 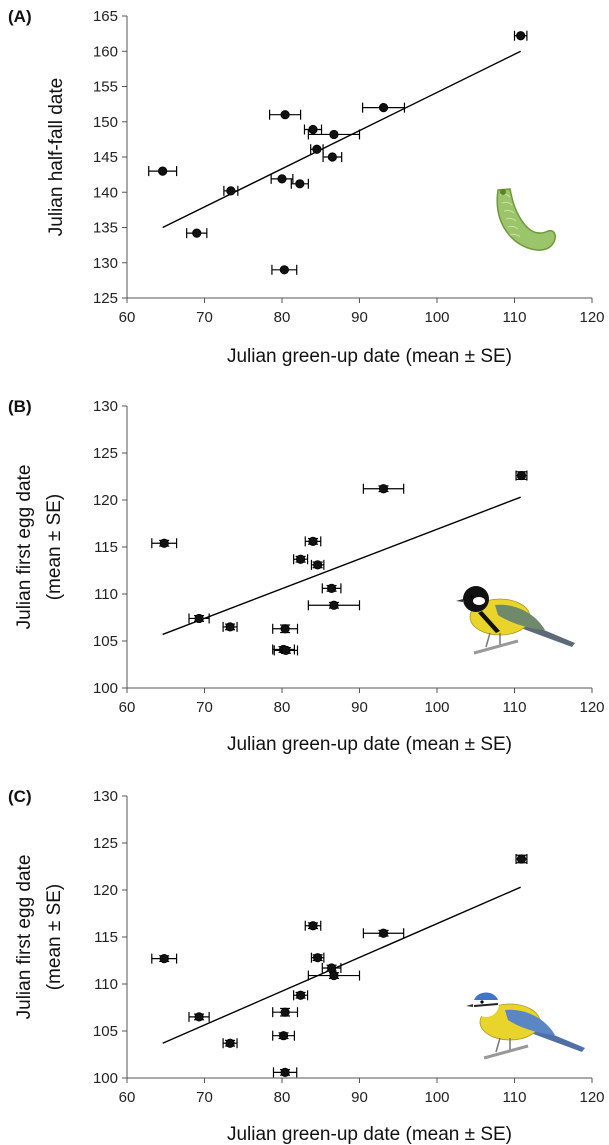 What do you see at coordinates (436, 1097) in the screenshot?
I see `x-tick-label: 100` at bounding box center [436, 1097].